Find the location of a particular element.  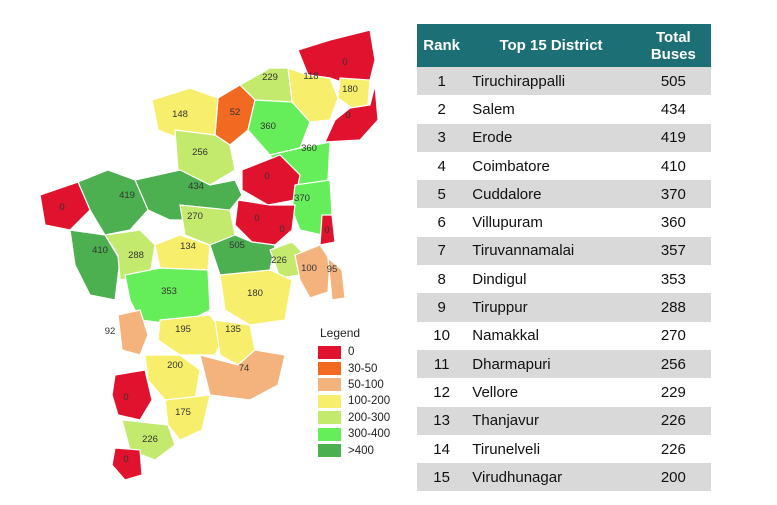

cell-district: Tiruchirappalli is located at coordinates (551, 81).